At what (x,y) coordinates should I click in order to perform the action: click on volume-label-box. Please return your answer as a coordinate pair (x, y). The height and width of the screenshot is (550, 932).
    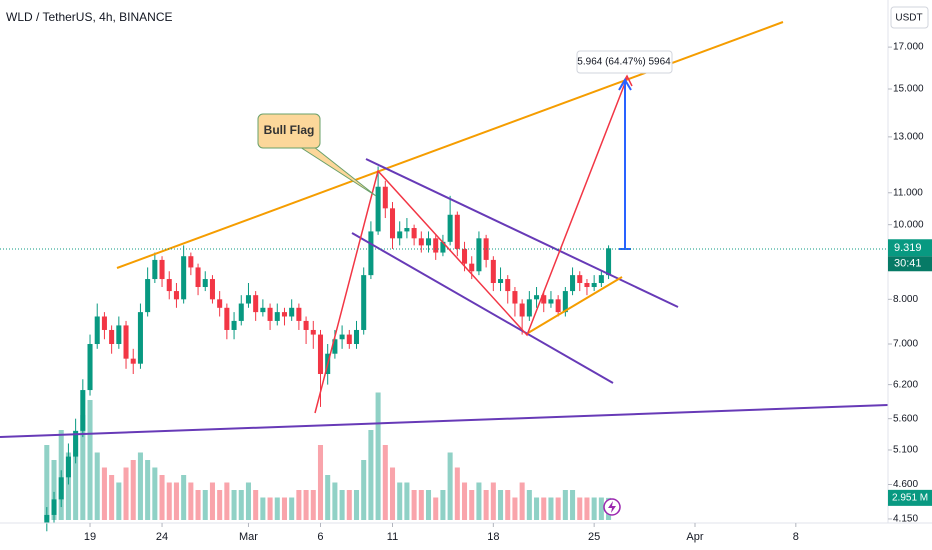
    Looking at the image, I should click on (910, 497).